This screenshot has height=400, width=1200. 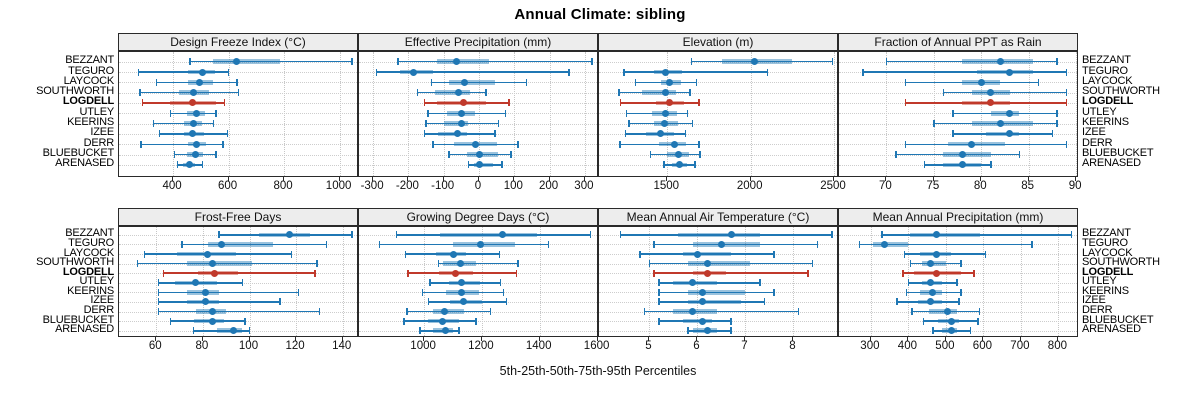 What do you see at coordinates (749, 186) in the screenshot?
I see `x-axis-tick-label: 2000` at bounding box center [749, 186].